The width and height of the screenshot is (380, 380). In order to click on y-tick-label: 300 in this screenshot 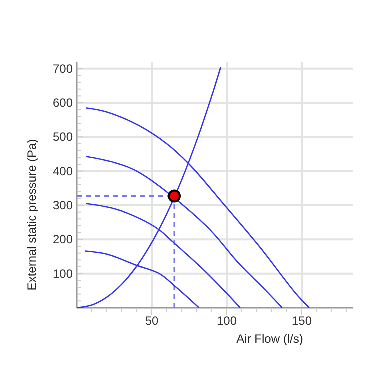, I will do `click(63, 205)`.